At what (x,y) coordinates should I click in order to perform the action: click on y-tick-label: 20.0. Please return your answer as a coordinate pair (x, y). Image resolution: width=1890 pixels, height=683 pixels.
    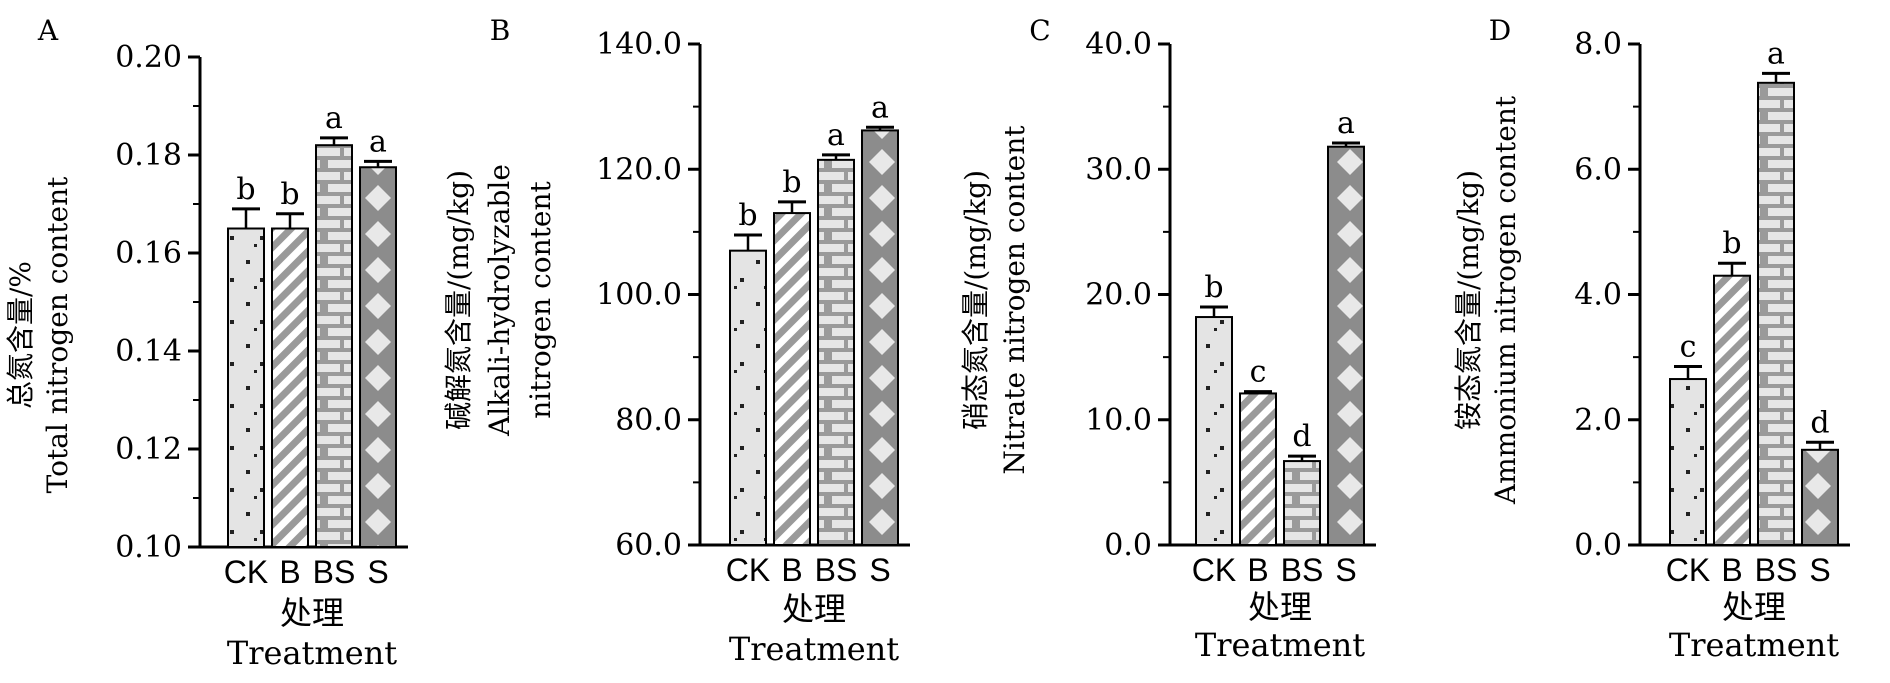
    Looking at the image, I should click on (1118, 295).